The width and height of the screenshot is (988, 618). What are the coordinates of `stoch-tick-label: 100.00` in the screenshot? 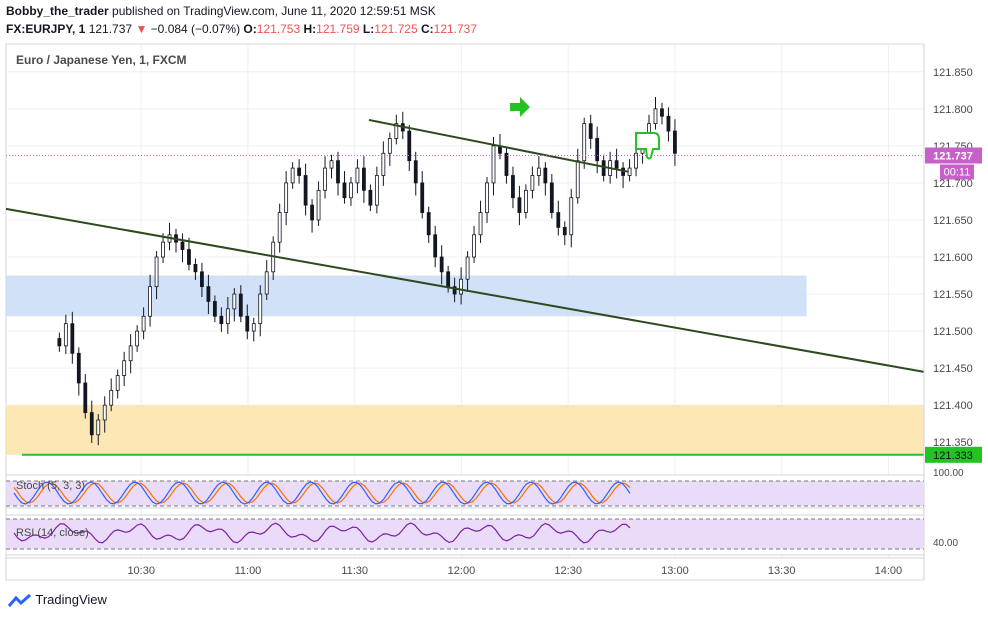 It's located at (948, 473).